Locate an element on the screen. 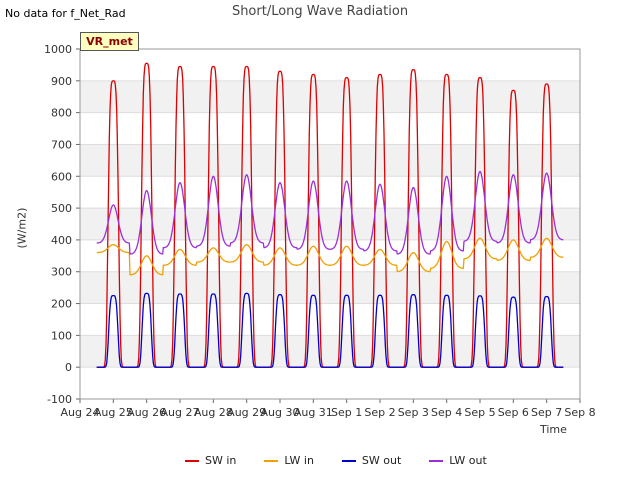  legend-label-lw-in: LW in is located at coordinates (299, 460).